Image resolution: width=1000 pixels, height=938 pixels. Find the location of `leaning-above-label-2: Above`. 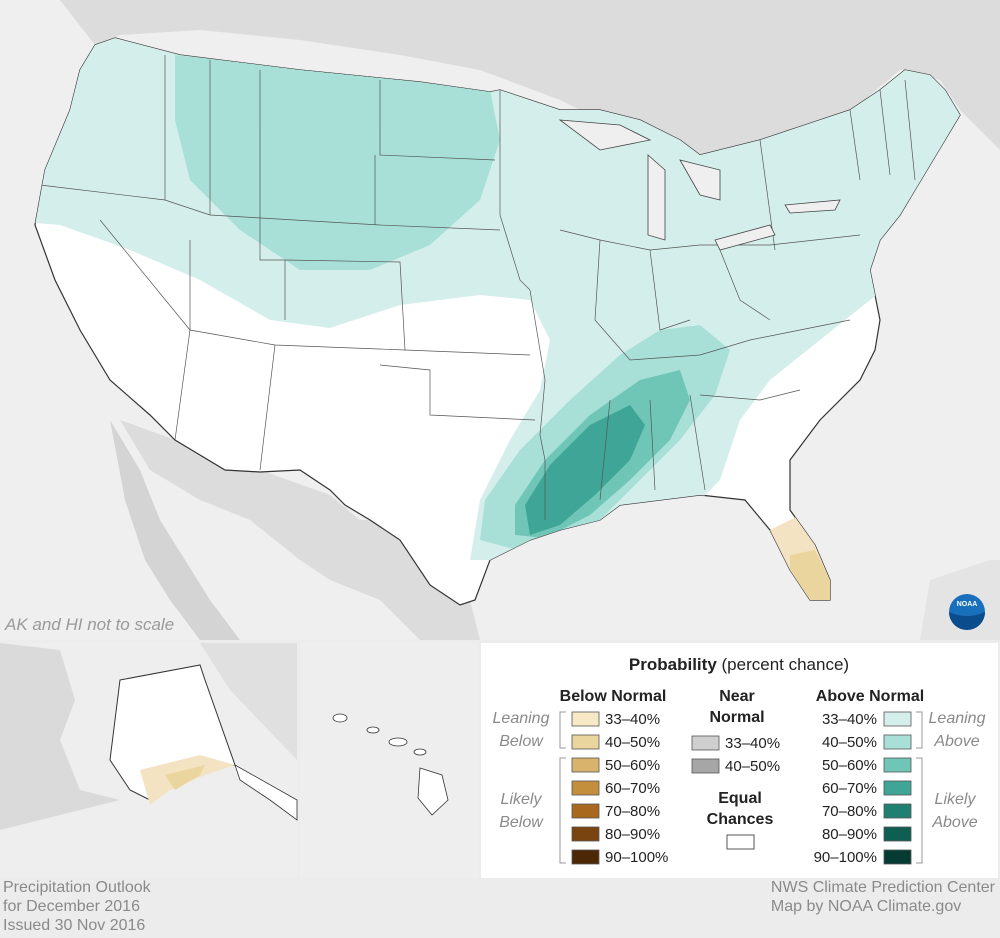

leaning-above-label-2: Above is located at coordinates (956, 741).